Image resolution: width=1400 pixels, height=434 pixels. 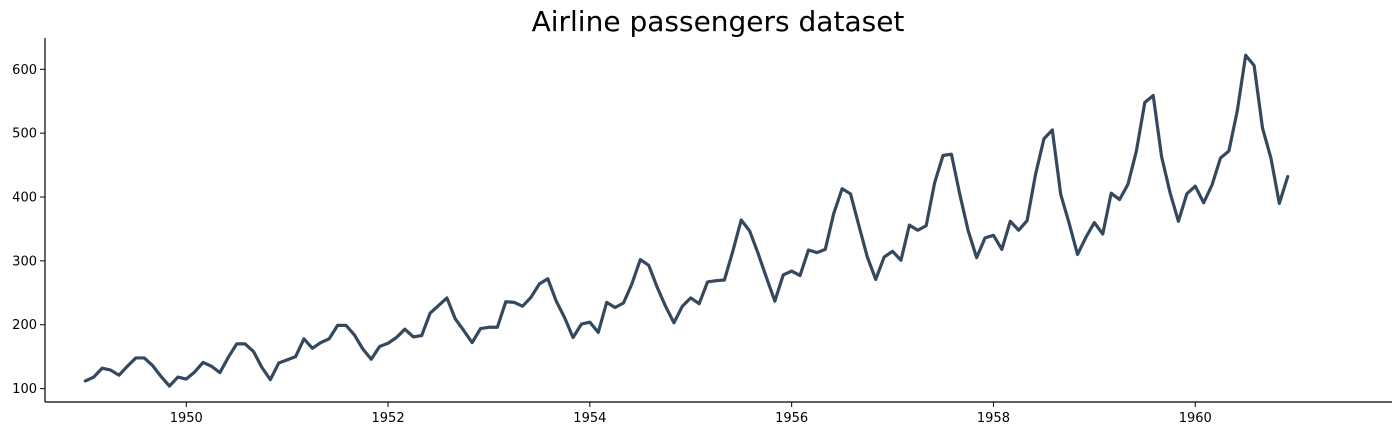 What do you see at coordinates (1195, 418) in the screenshot?
I see `x-tick-label: 1960` at bounding box center [1195, 418].